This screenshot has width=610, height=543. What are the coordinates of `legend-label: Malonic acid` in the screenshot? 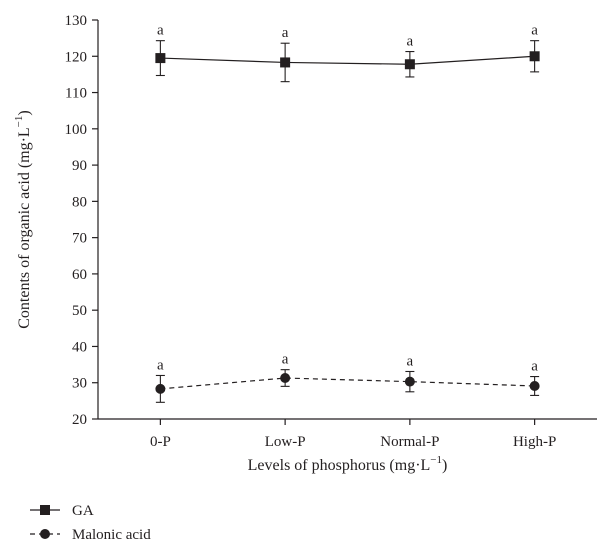 It's located at (111, 535).